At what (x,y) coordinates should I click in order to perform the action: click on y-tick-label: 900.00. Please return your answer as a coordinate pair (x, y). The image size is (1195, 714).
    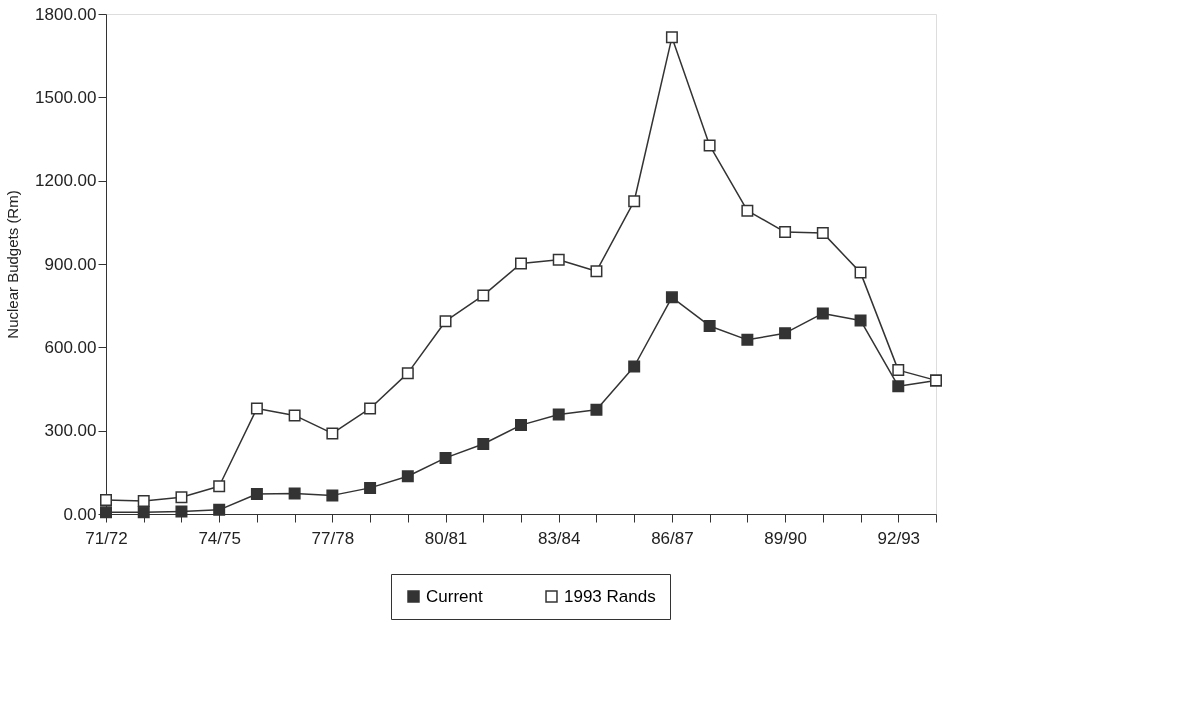
    Looking at the image, I should click on (70, 264).